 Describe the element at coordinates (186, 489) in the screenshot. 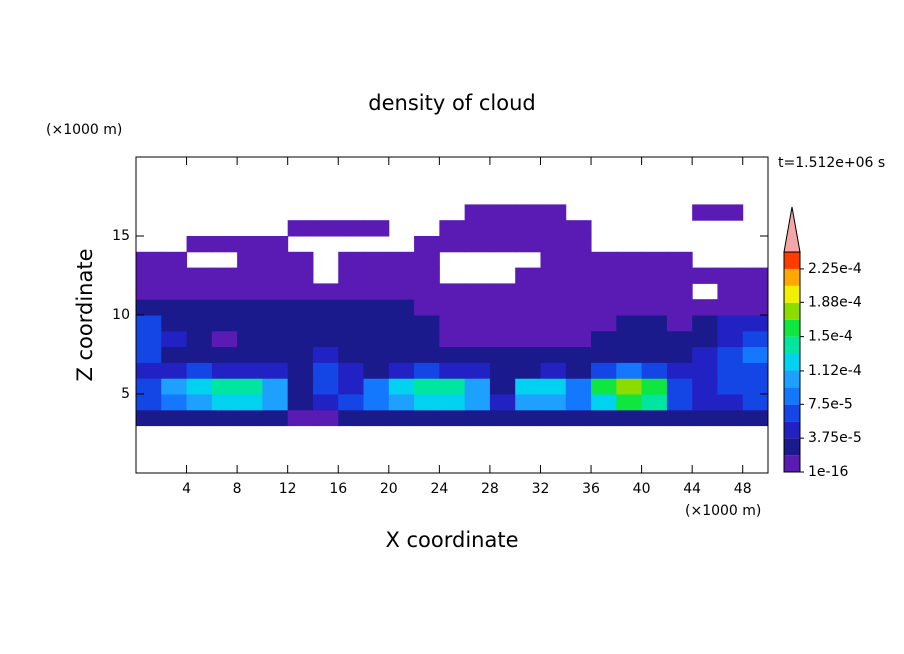

I see `x-tick-label: 4` at that location.